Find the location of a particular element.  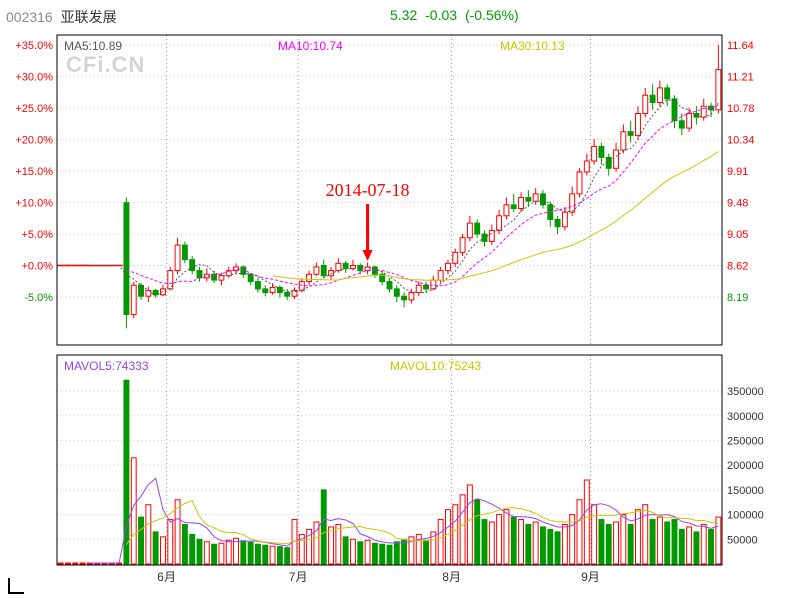

percent-axis-label: -5.0% is located at coordinates (38, 298).